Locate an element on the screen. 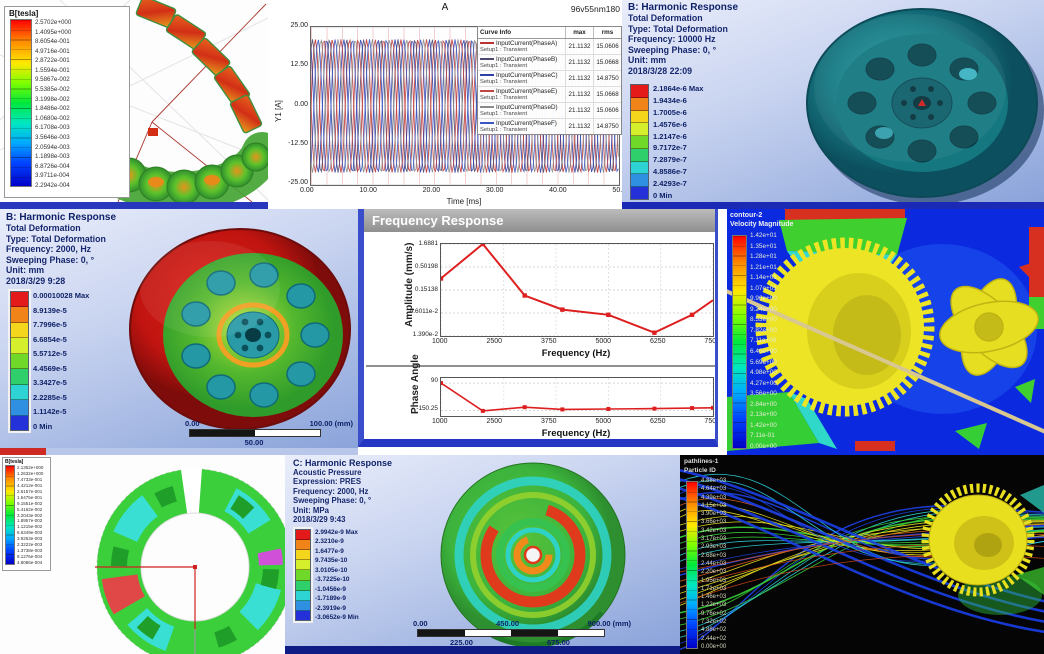 The height and width of the screenshot is (654, 1044). result-detail-line: Unit: mm is located at coordinates (647, 60).